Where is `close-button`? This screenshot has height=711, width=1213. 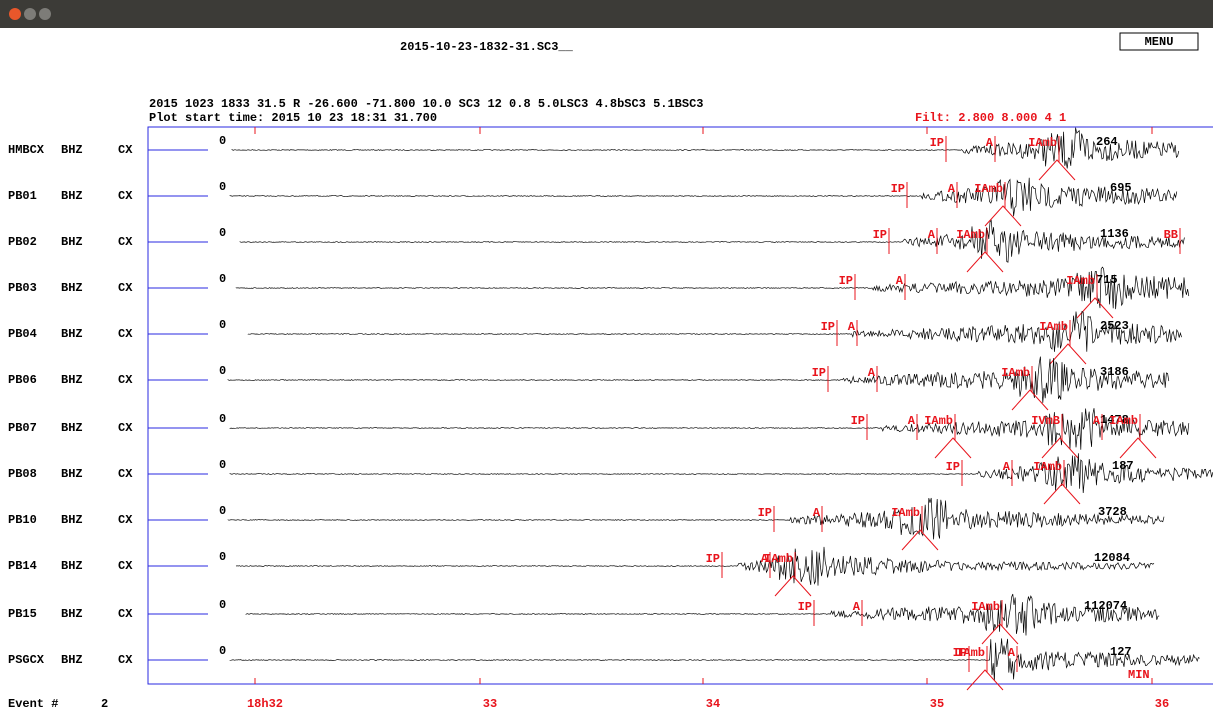 close-button is located at coordinates (15, 14).